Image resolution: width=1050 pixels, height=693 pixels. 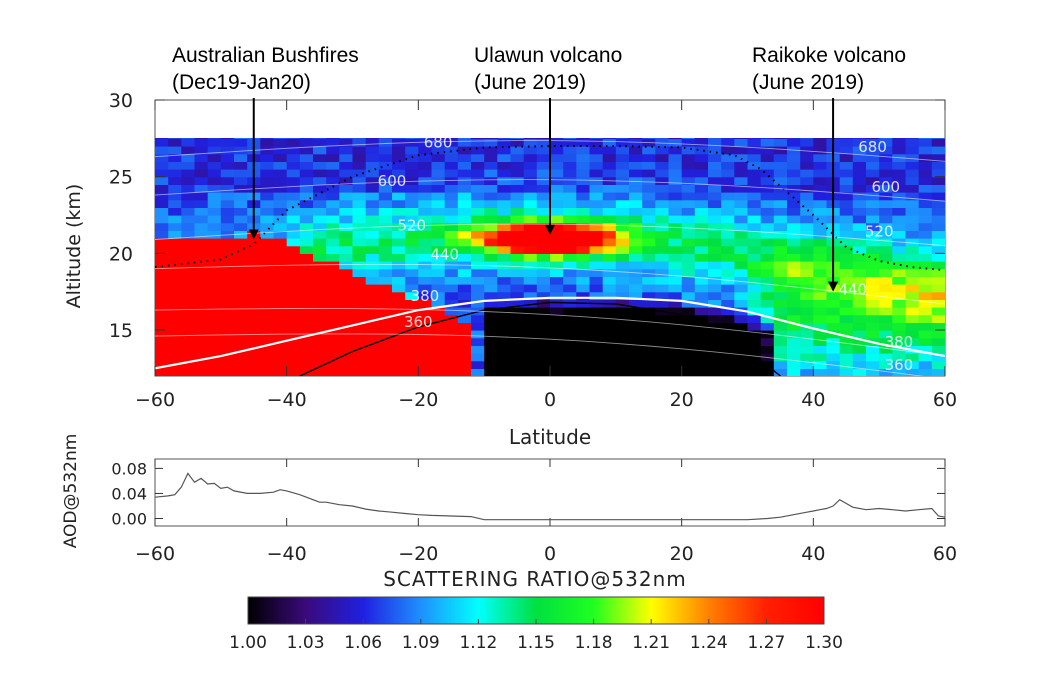 What do you see at coordinates (548, 55) in the screenshot?
I see `annotation-line: Ulawun volcano` at bounding box center [548, 55].